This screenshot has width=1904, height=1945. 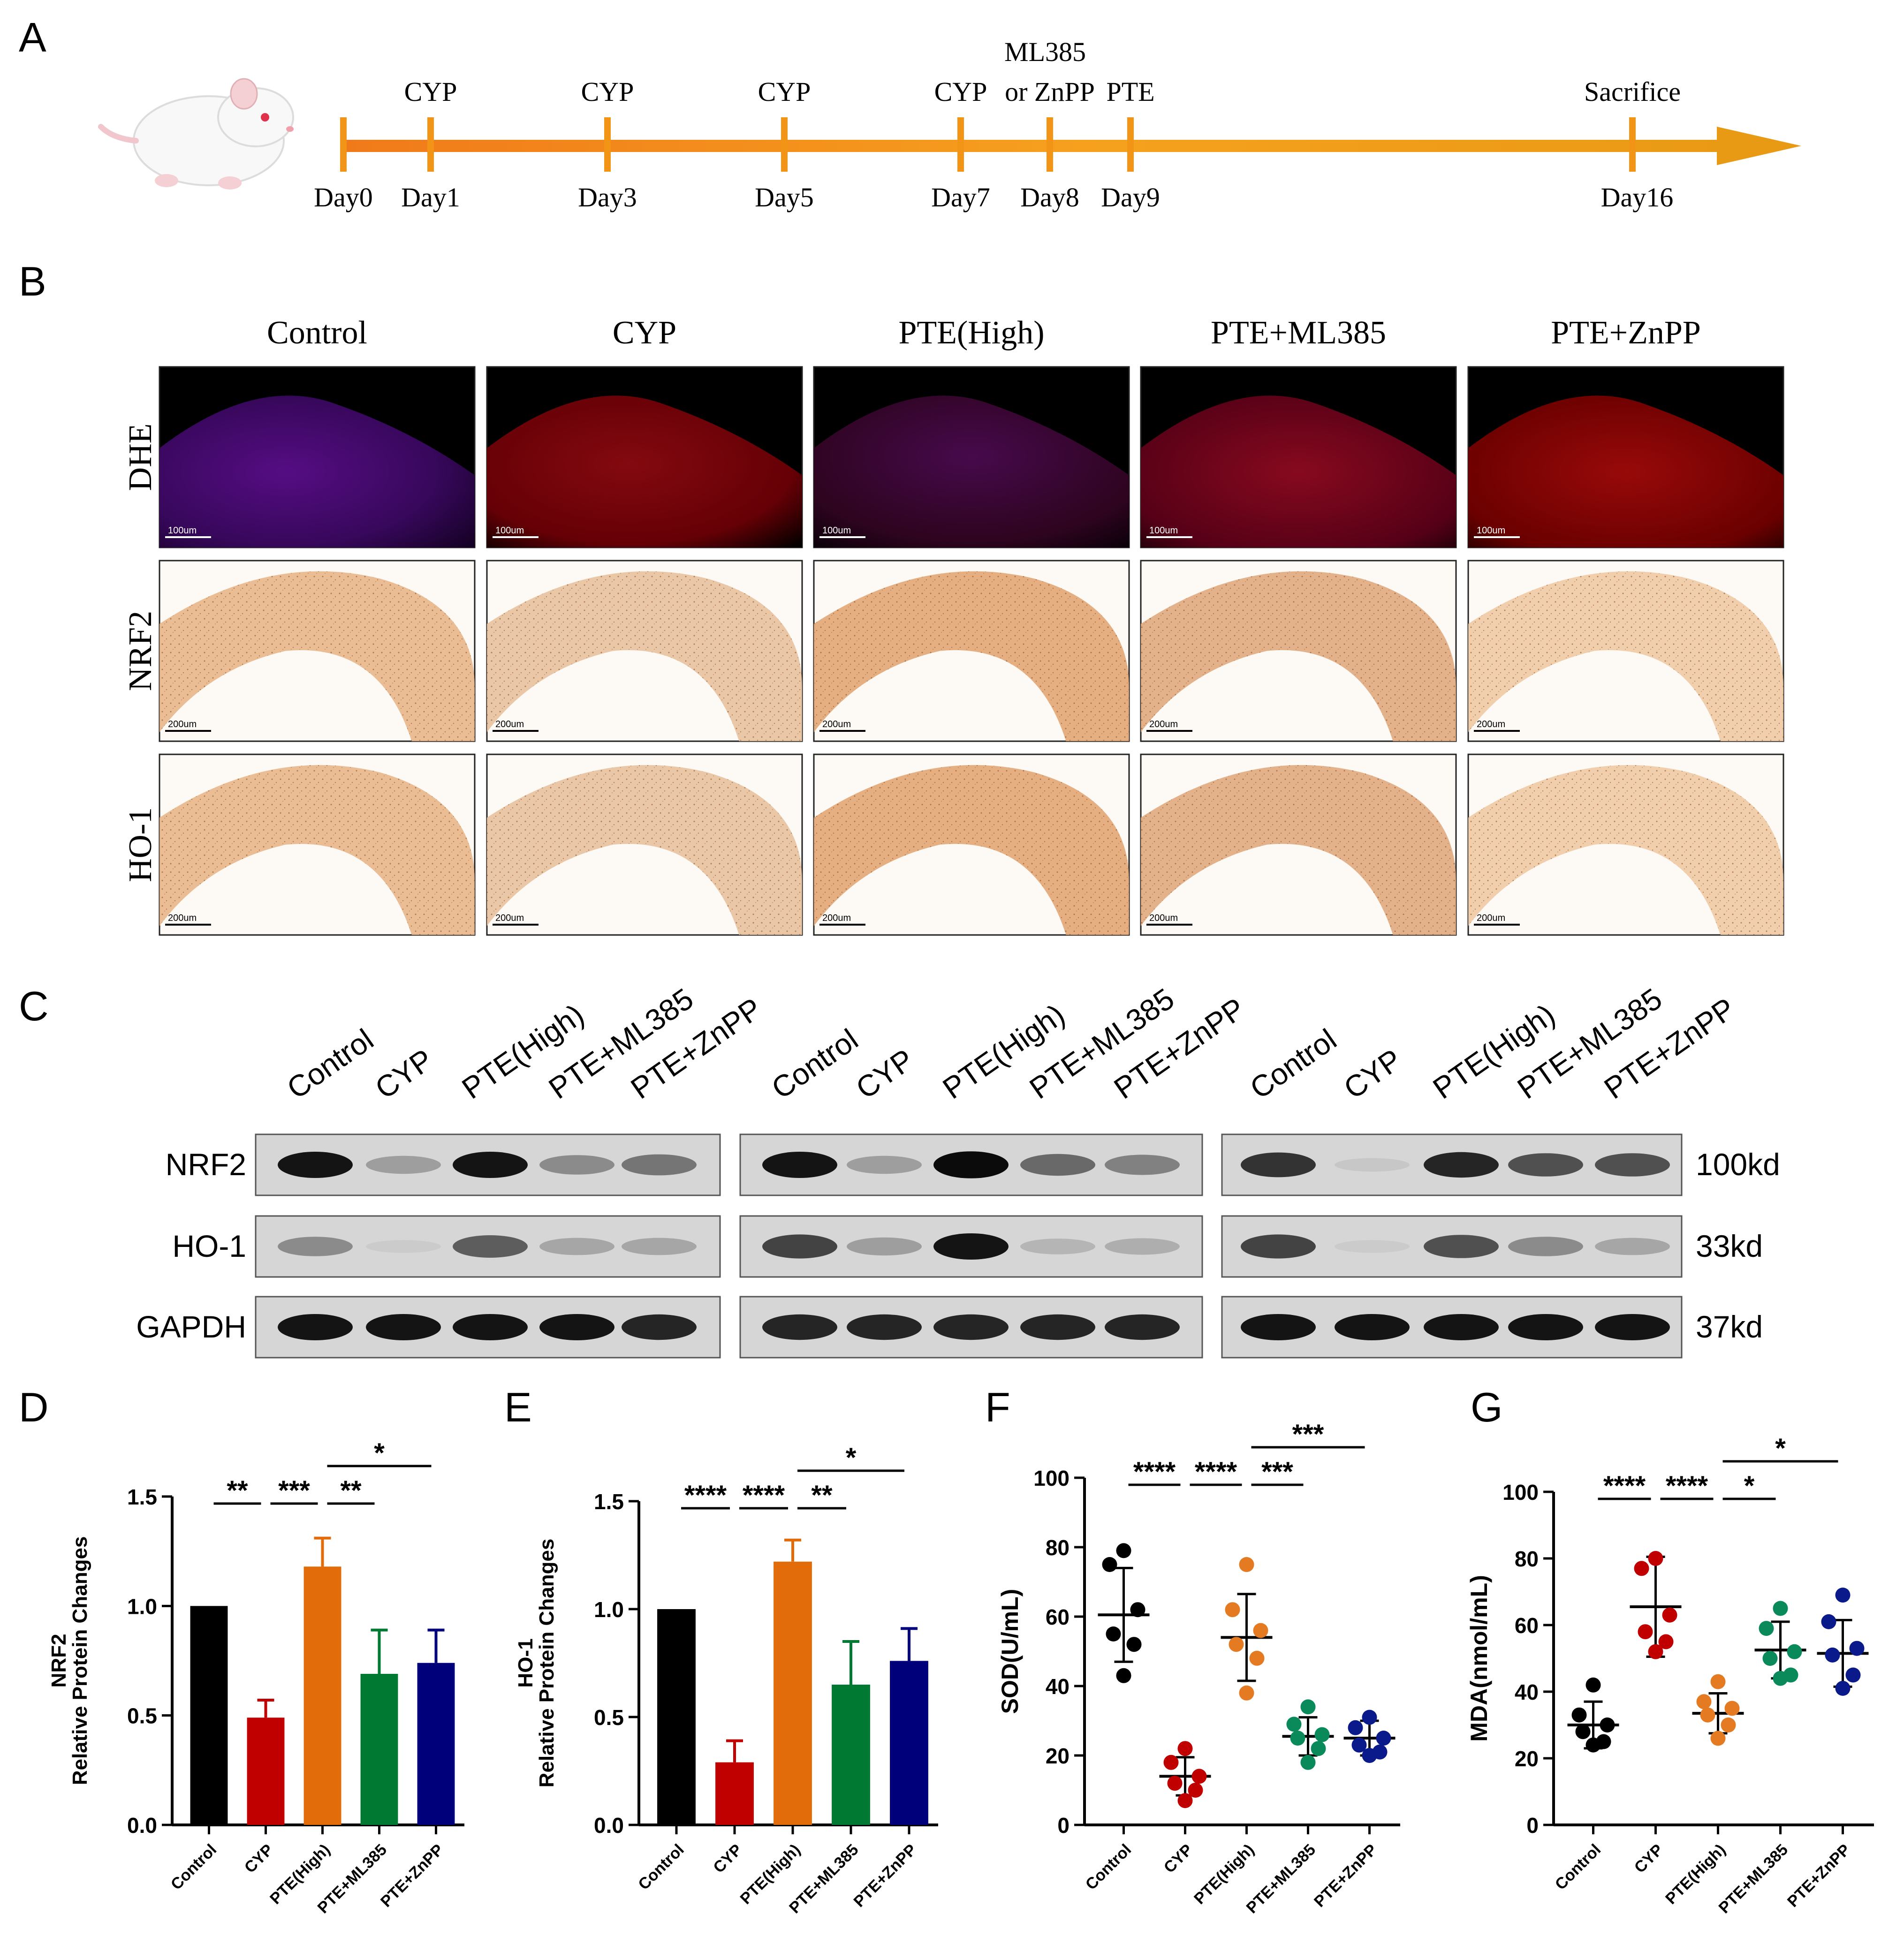 What do you see at coordinates (1527, 1692) in the screenshot?
I see `y-tick-label: 40` at bounding box center [1527, 1692].